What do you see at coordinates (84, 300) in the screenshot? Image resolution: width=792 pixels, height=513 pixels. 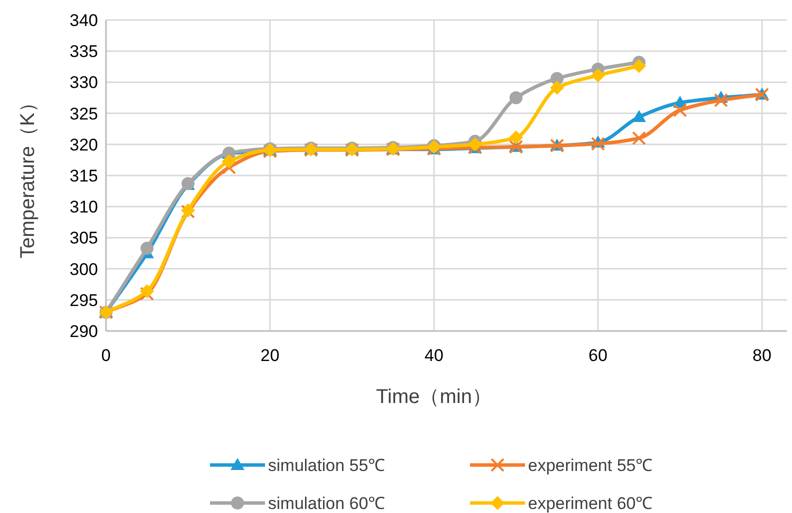 I see `y-tick-label: 295` at bounding box center [84, 300].